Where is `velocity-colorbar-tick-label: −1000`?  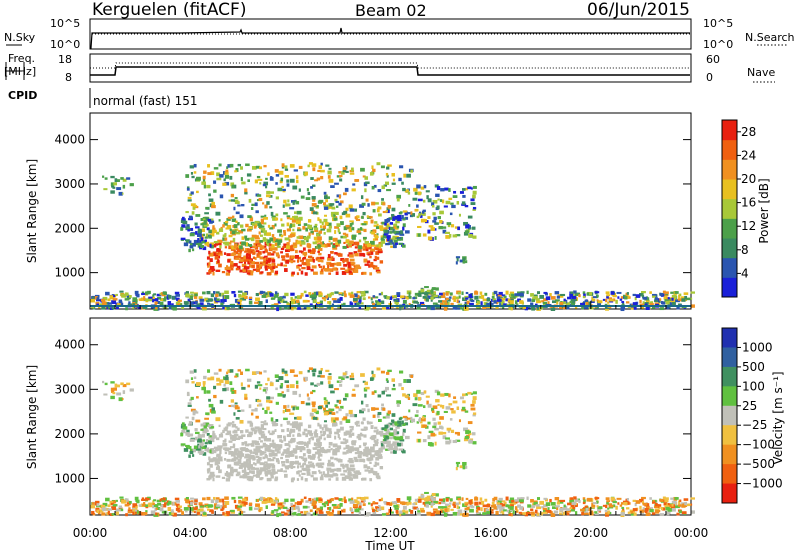
velocity-colorbar-tick-label: −1000 is located at coordinates (762, 484).